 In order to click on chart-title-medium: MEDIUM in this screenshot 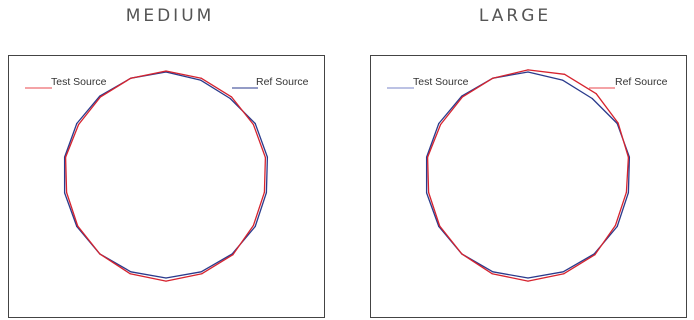, I will do `click(170, 16)`.